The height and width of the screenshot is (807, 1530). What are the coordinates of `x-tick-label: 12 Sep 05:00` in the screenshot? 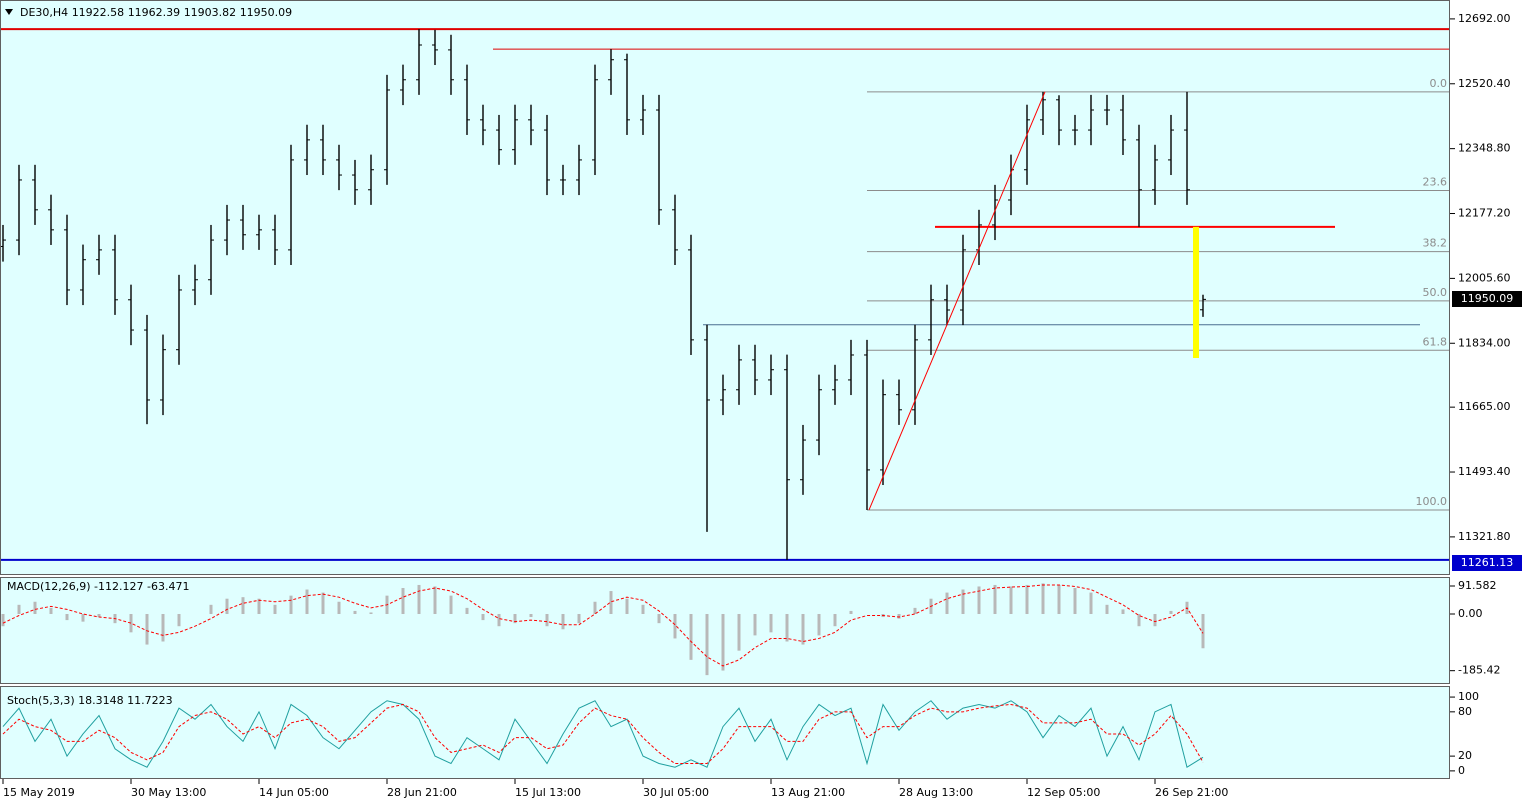 It's located at (1063, 792).